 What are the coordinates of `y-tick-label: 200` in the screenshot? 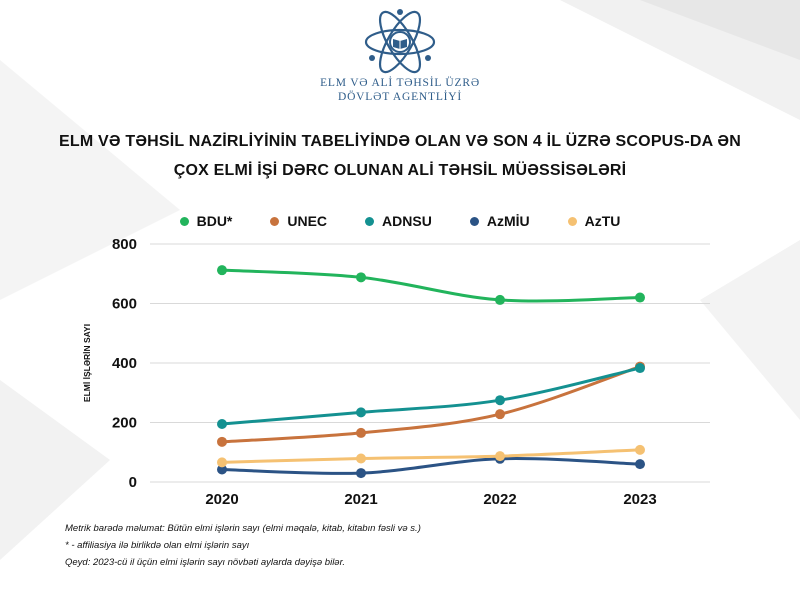 It's located at (124, 423).